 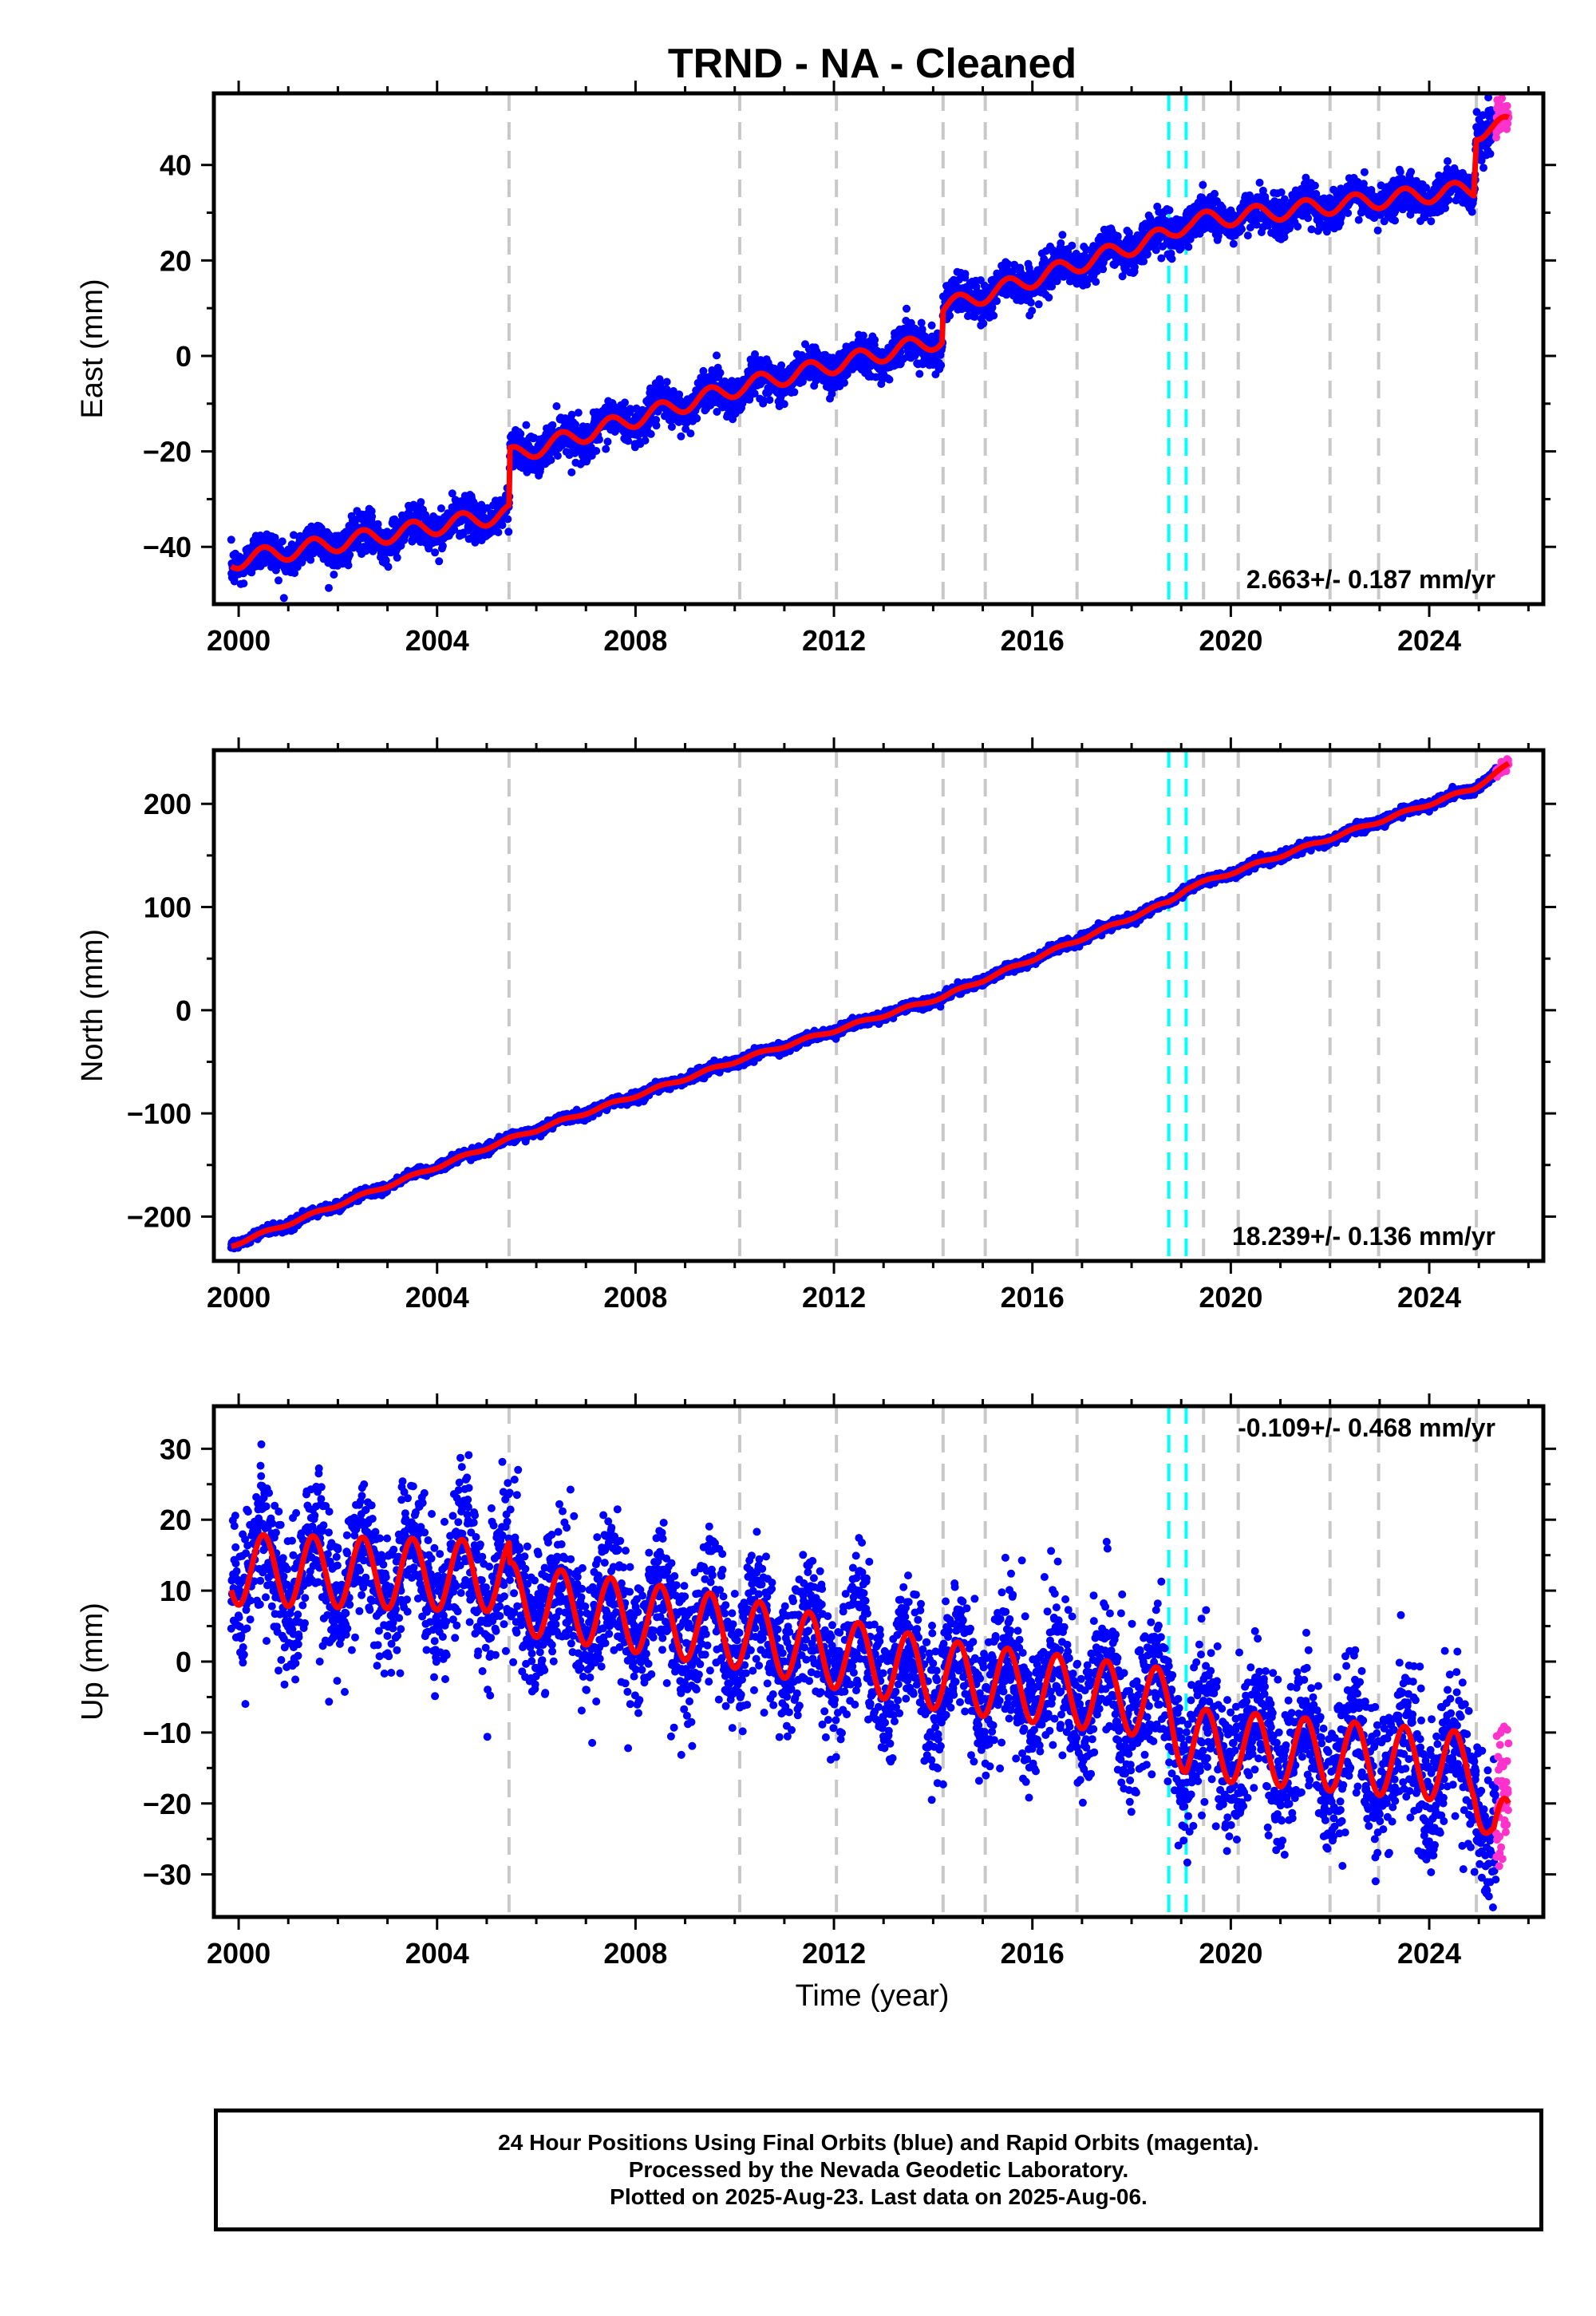 I want to click on x-tick-label: 2012, so click(x=834, y=640).